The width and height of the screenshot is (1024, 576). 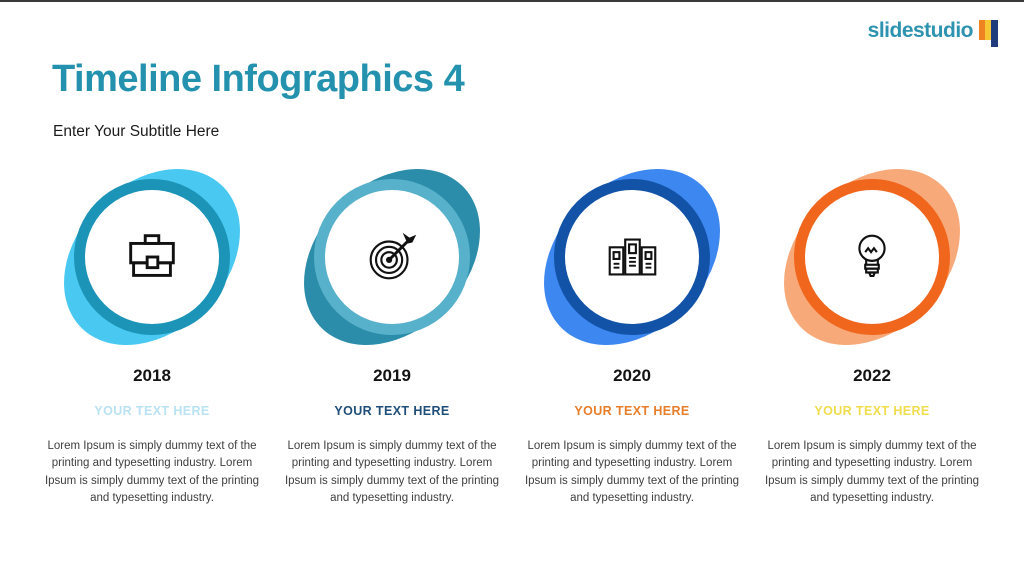 What do you see at coordinates (136, 131) in the screenshot?
I see `page-subtitle: Enter Your Subtitle Here` at bounding box center [136, 131].